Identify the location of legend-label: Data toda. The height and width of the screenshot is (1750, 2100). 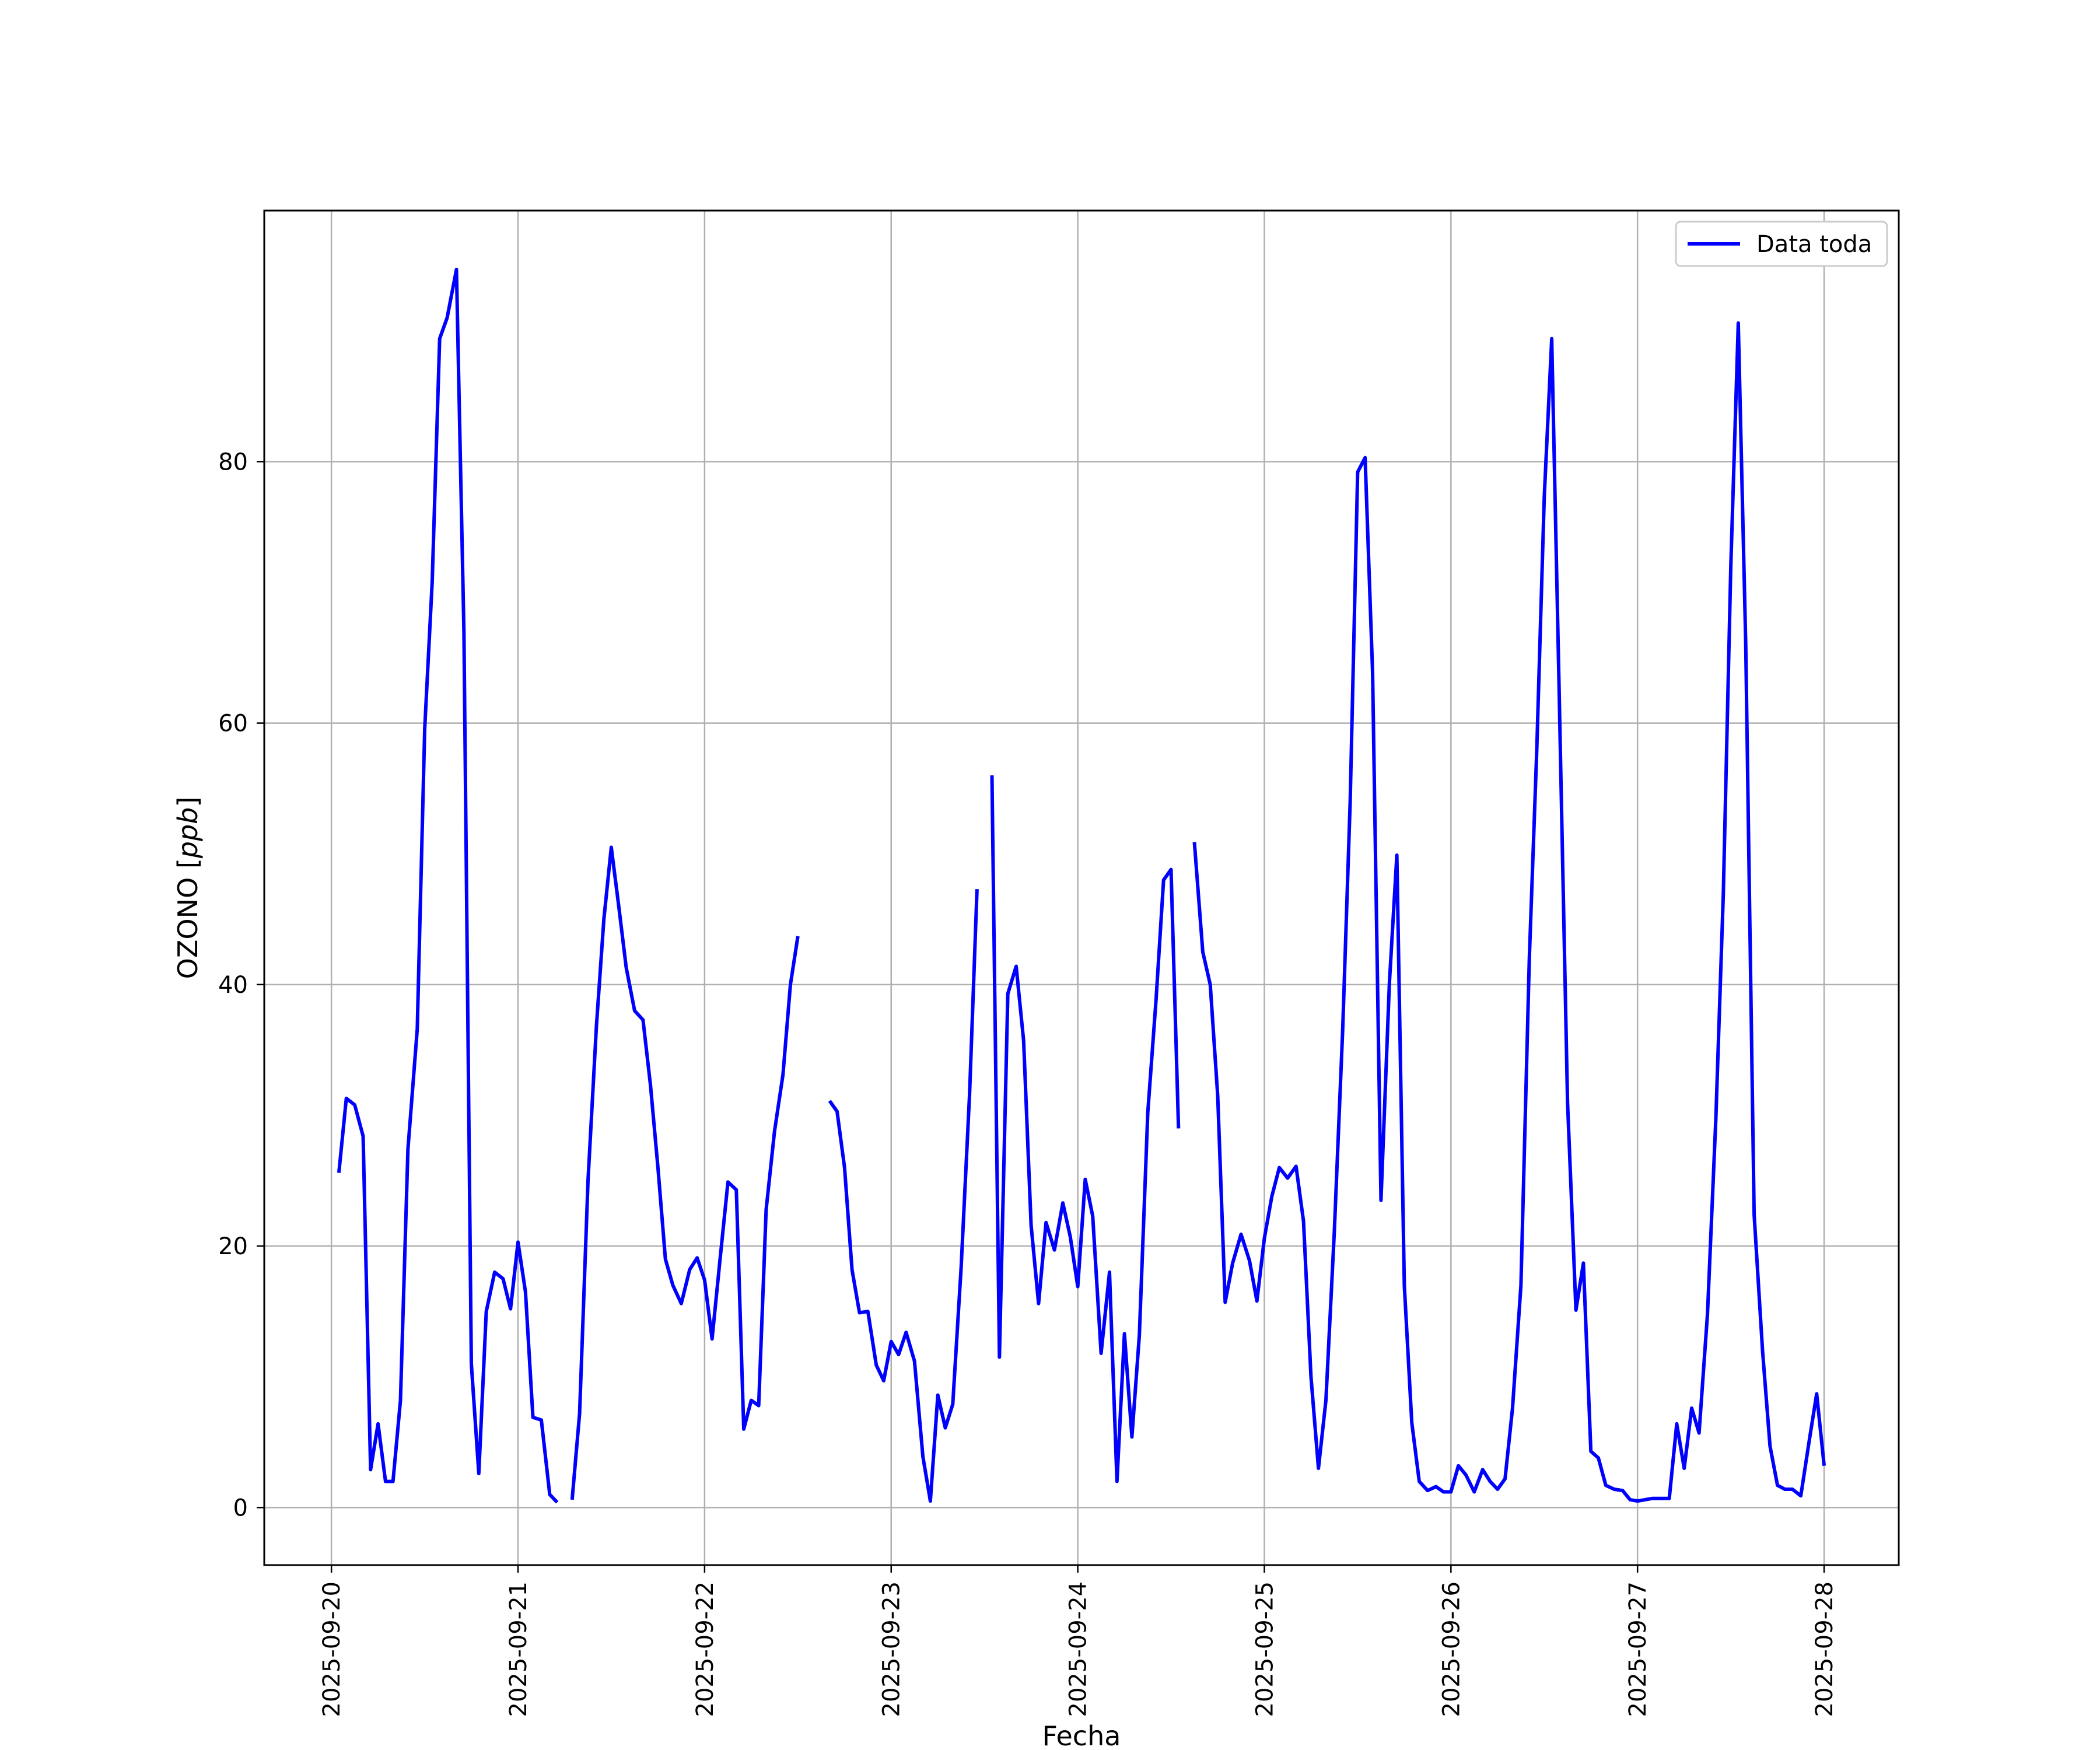
(1814, 244).